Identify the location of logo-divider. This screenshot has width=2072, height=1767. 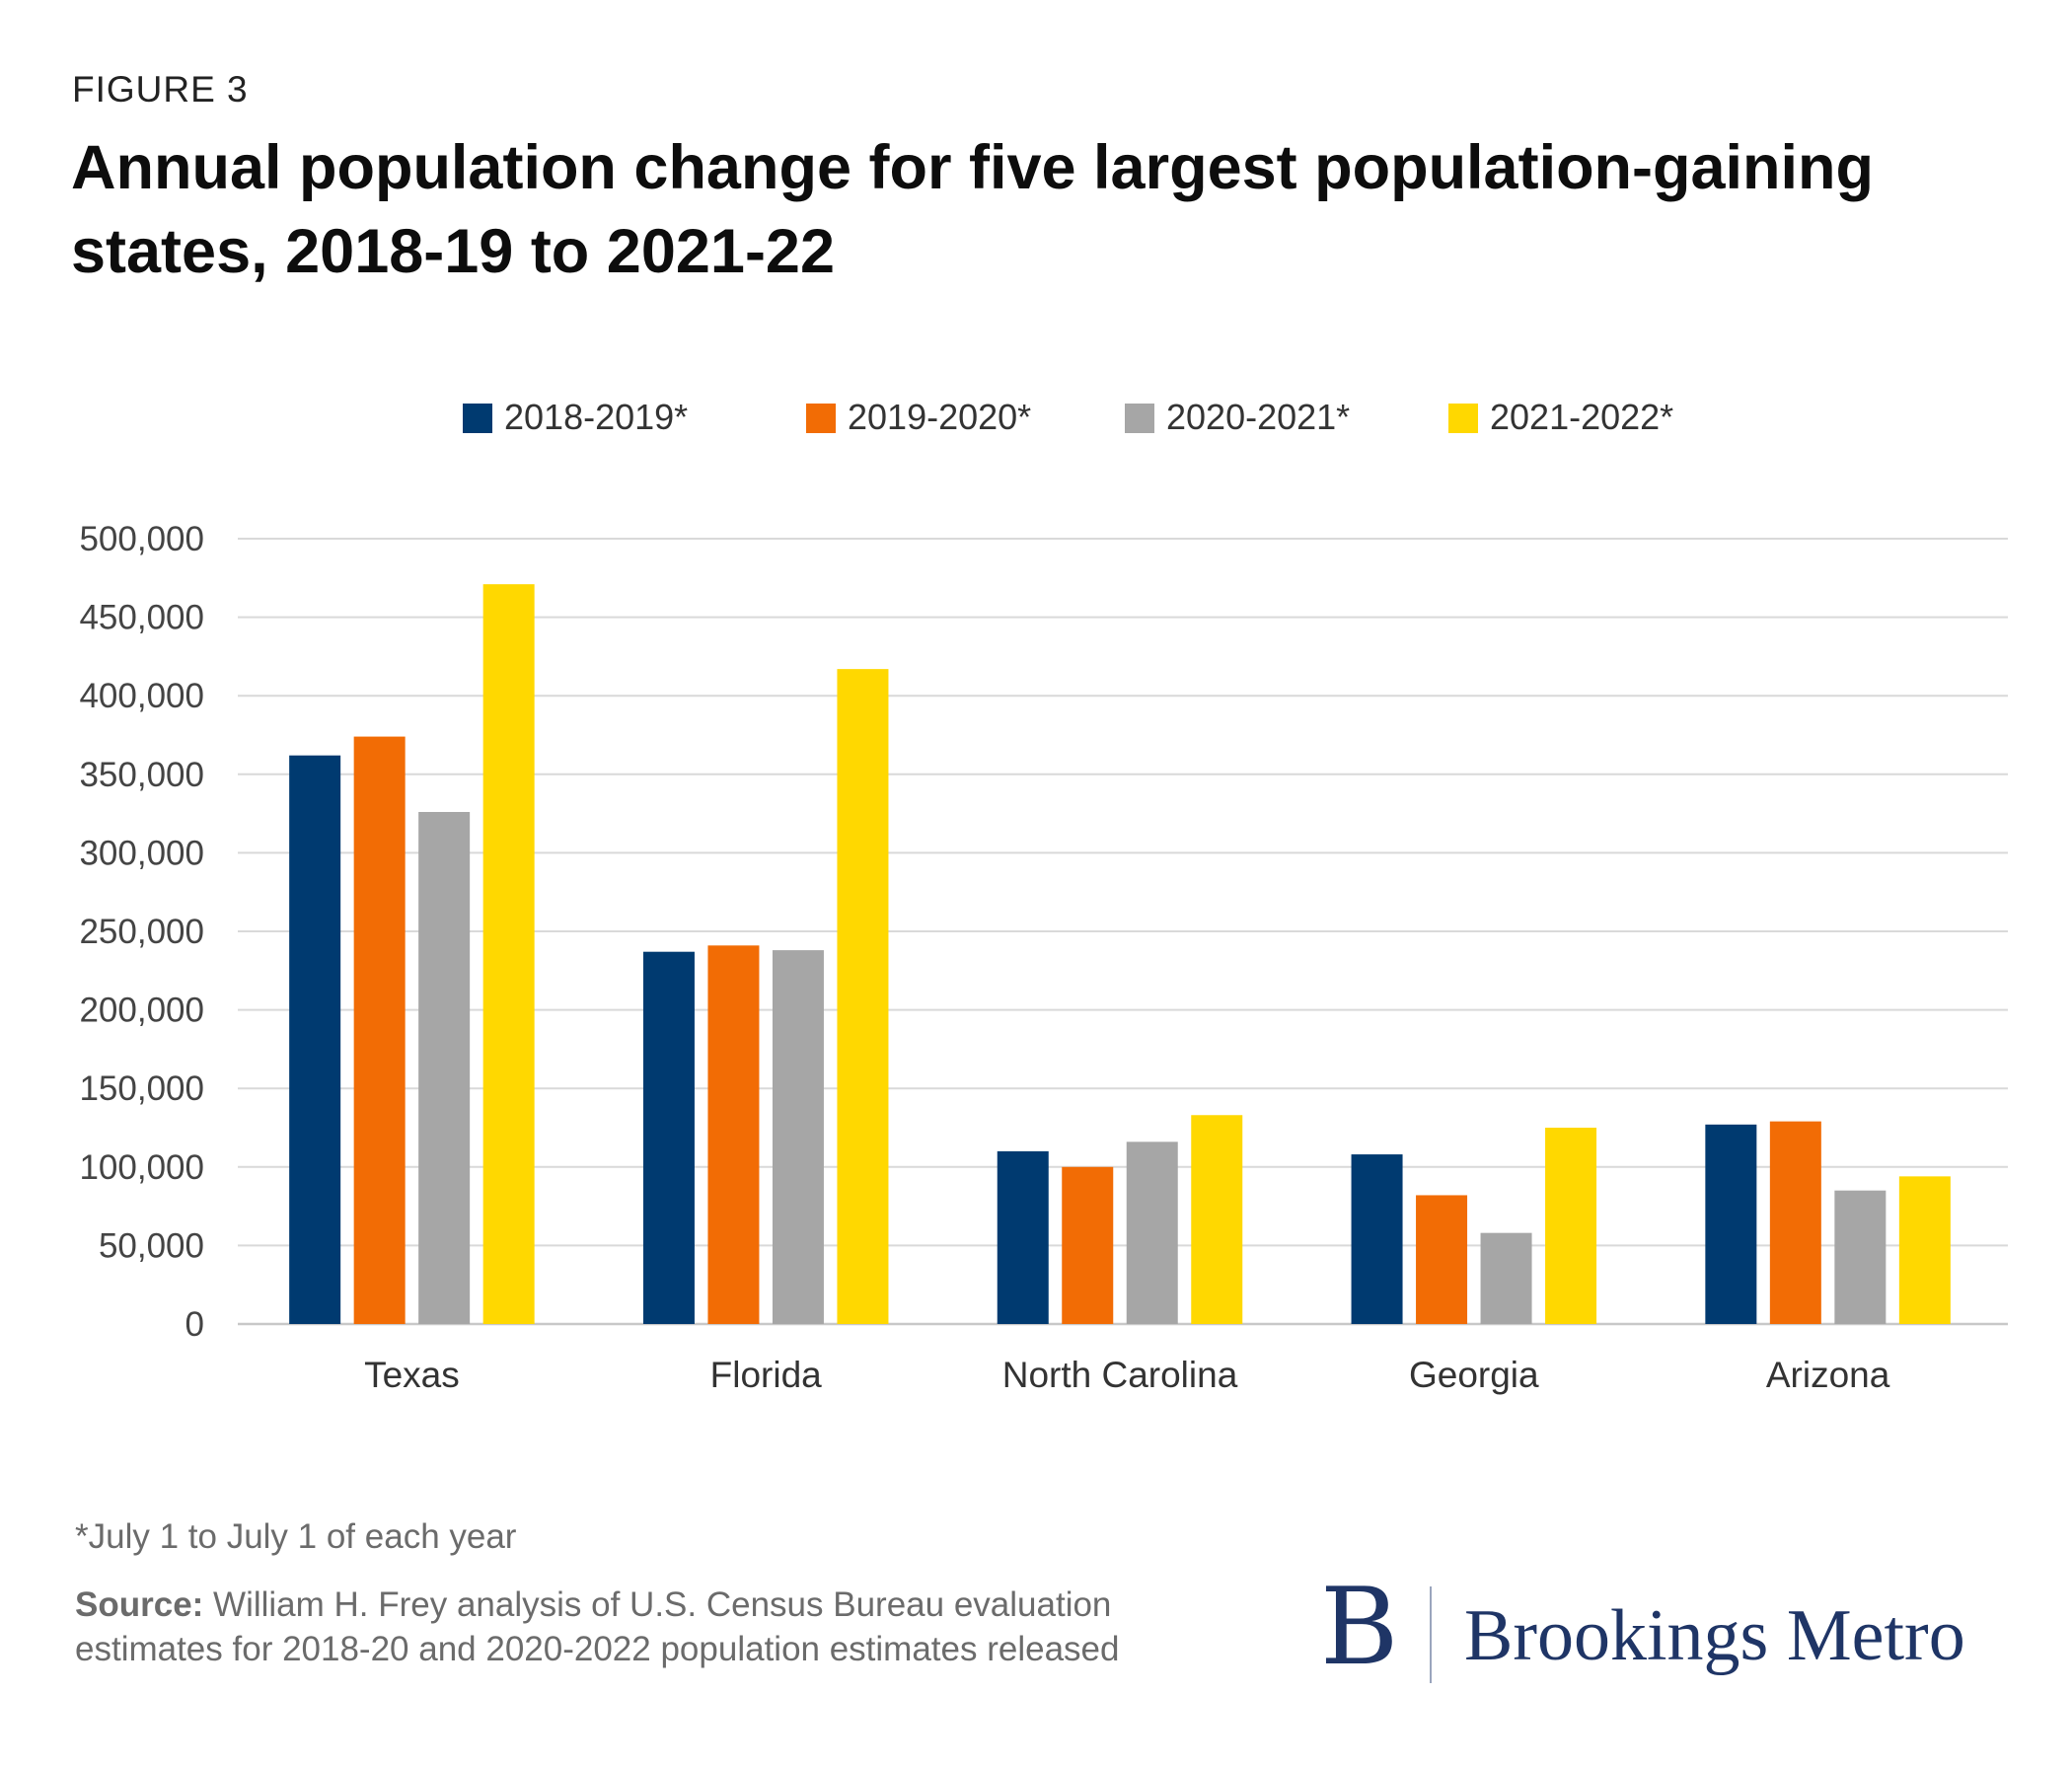
(1431, 1634).